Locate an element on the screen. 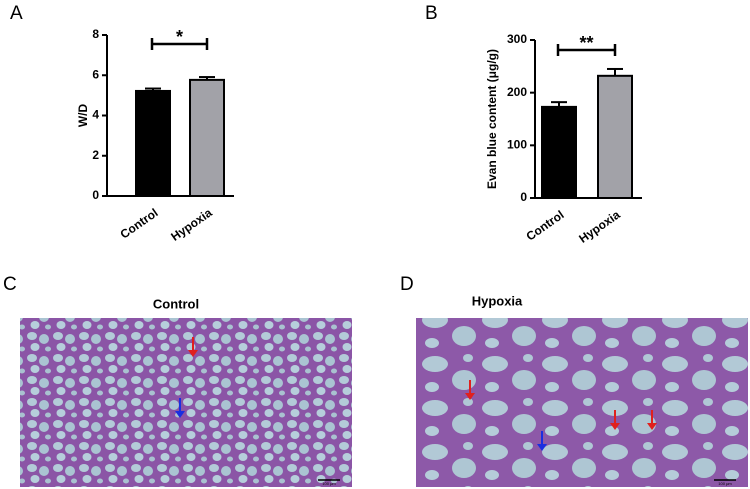  y-tick-label: 300 is located at coordinates (517, 39).